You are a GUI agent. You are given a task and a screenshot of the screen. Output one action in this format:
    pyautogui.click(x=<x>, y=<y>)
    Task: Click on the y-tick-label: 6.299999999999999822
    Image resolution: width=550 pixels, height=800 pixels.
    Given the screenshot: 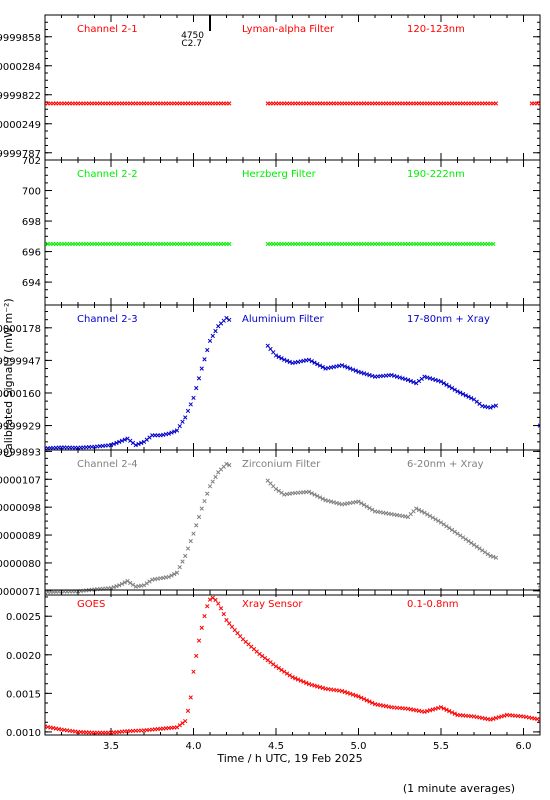 What is the action you would take?
    pyautogui.click(x=20, y=96)
    